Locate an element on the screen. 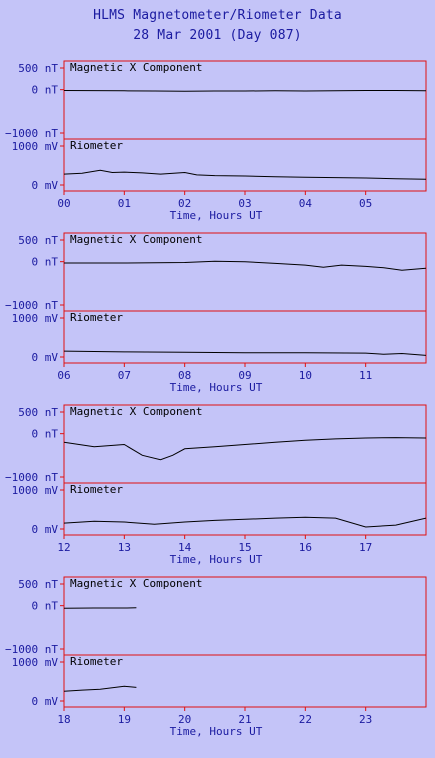  x-tick-label: 11 is located at coordinates (365, 375).